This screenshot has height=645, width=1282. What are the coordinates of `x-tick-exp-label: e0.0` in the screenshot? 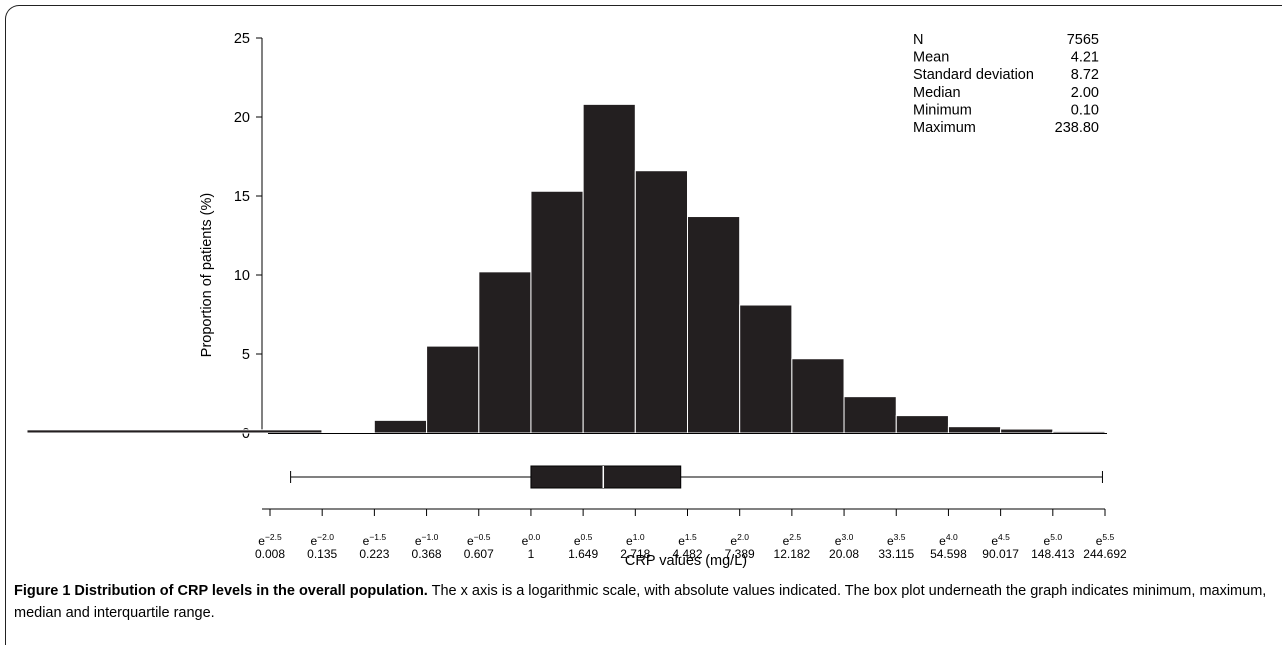 It's located at (531, 540).